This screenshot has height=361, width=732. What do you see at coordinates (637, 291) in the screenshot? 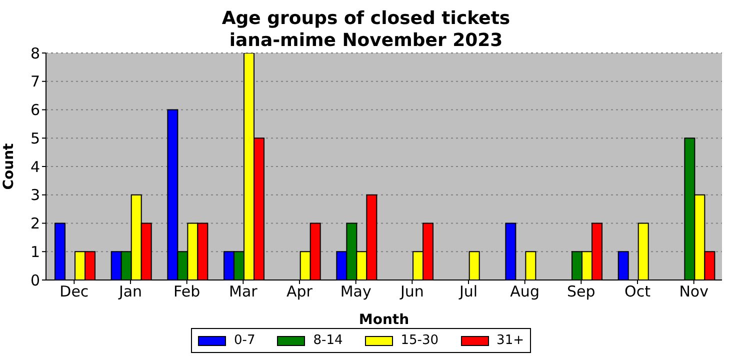
I see `x-tick-label: Oct` at bounding box center [637, 291].